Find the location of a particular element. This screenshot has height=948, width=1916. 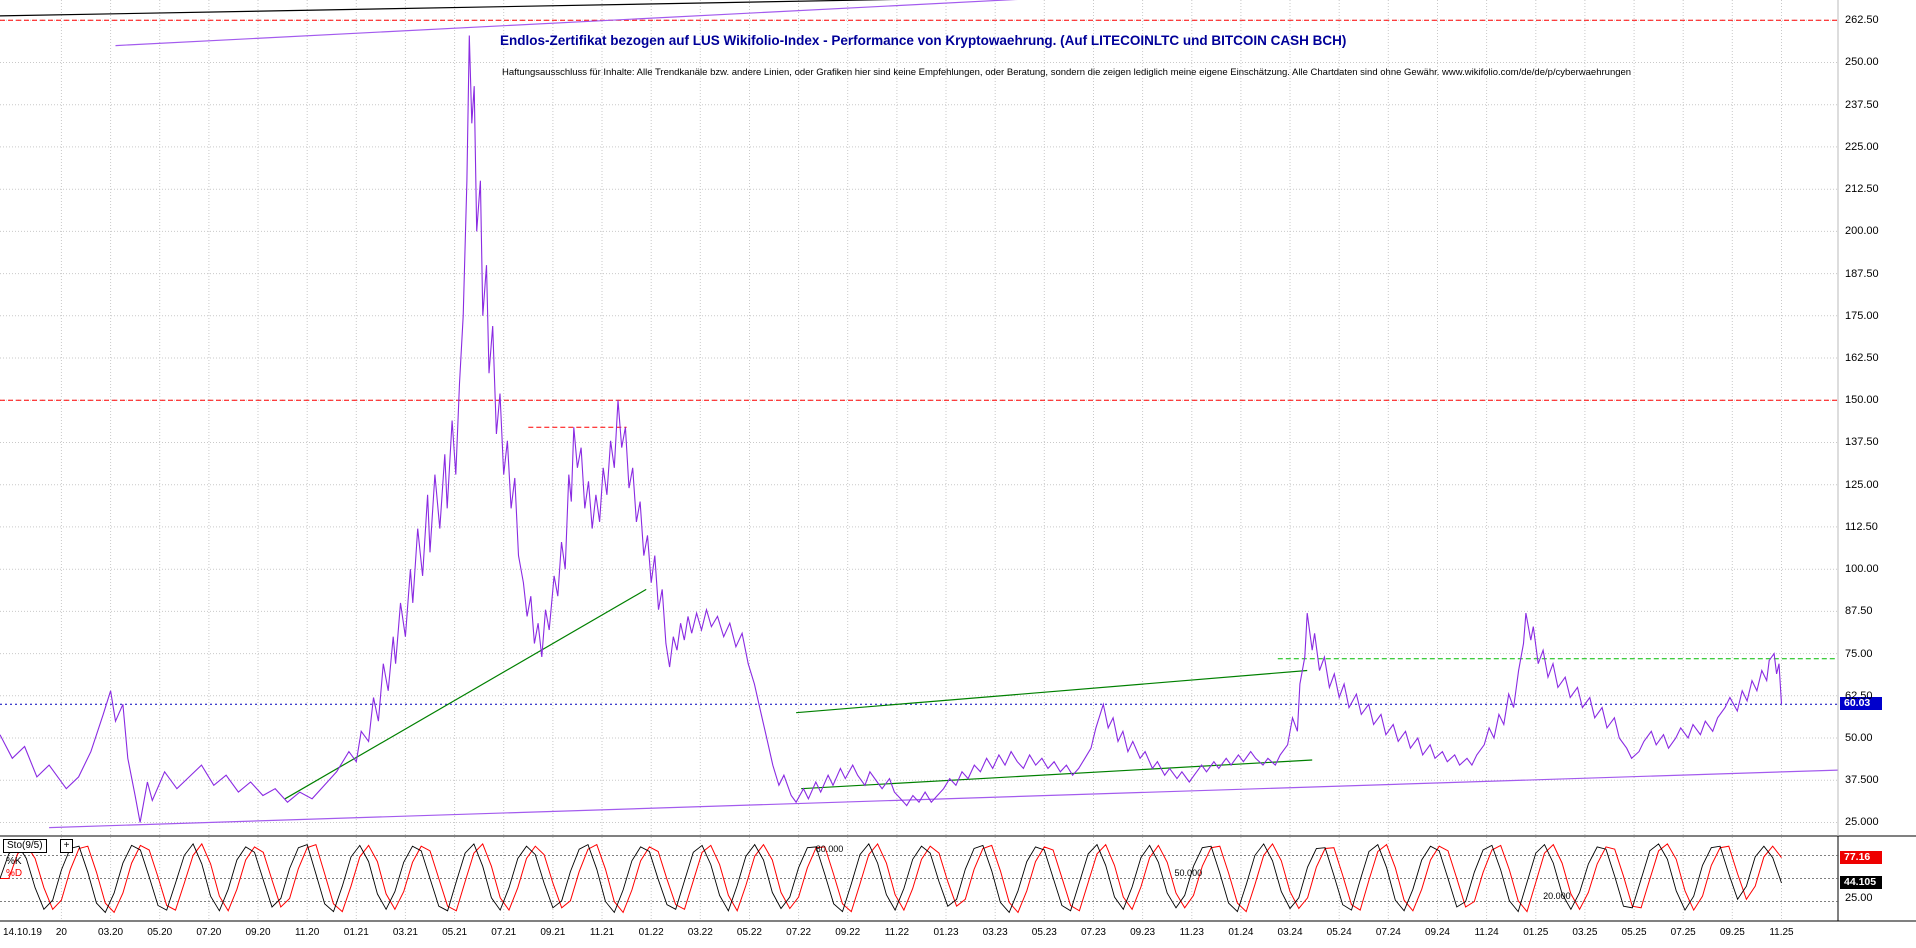

sto-level-label: 80.000 is located at coordinates (829, 849).